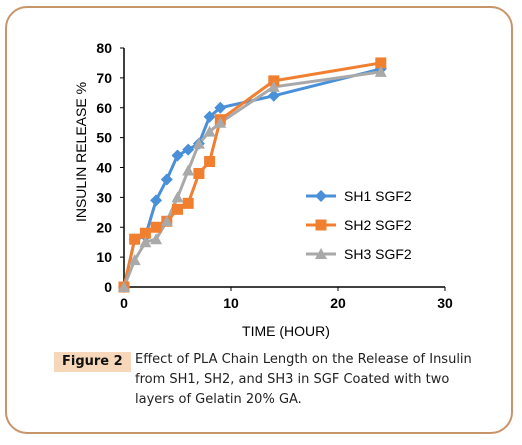 The image size is (522, 445). Describe the element at coordinates (104, 168) in the screenshot. I see `y-tick-label: 40` at that location.